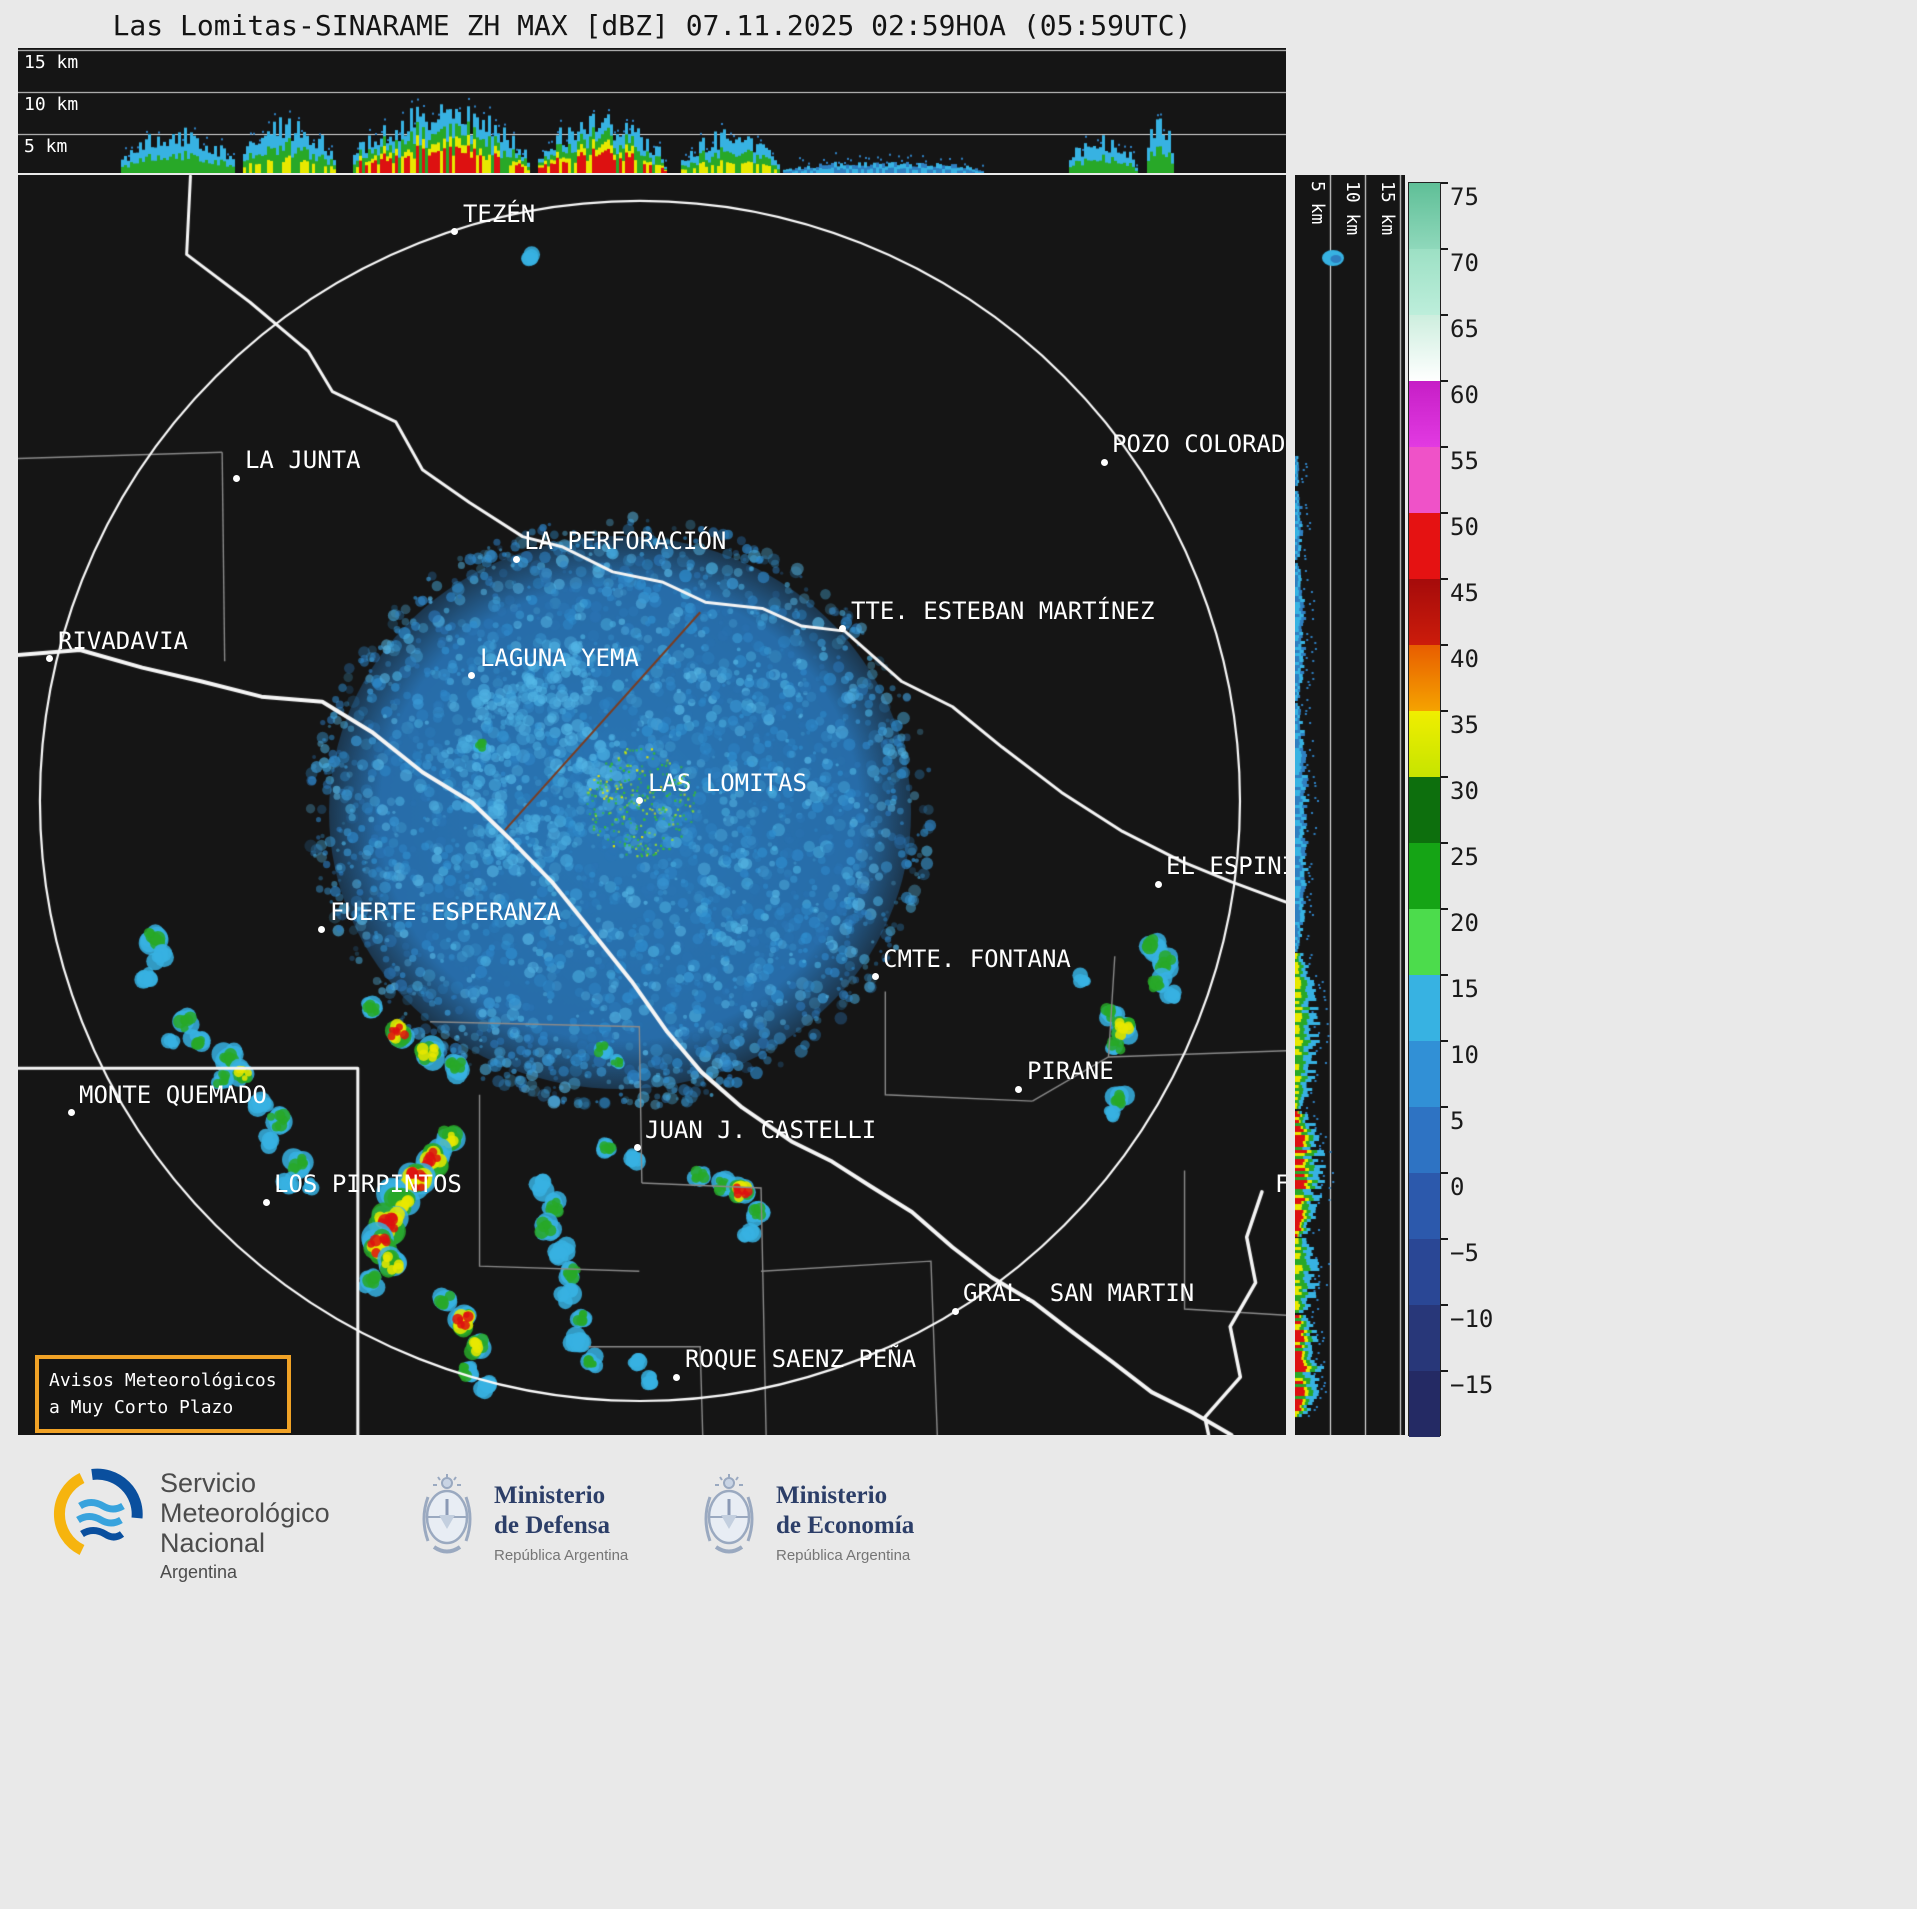 This screenshot has width=1917, height=1909. Describe the element at coordinates (1464, 923) in the screenshot. I see `colorbar-tick-label: 20` at that location.